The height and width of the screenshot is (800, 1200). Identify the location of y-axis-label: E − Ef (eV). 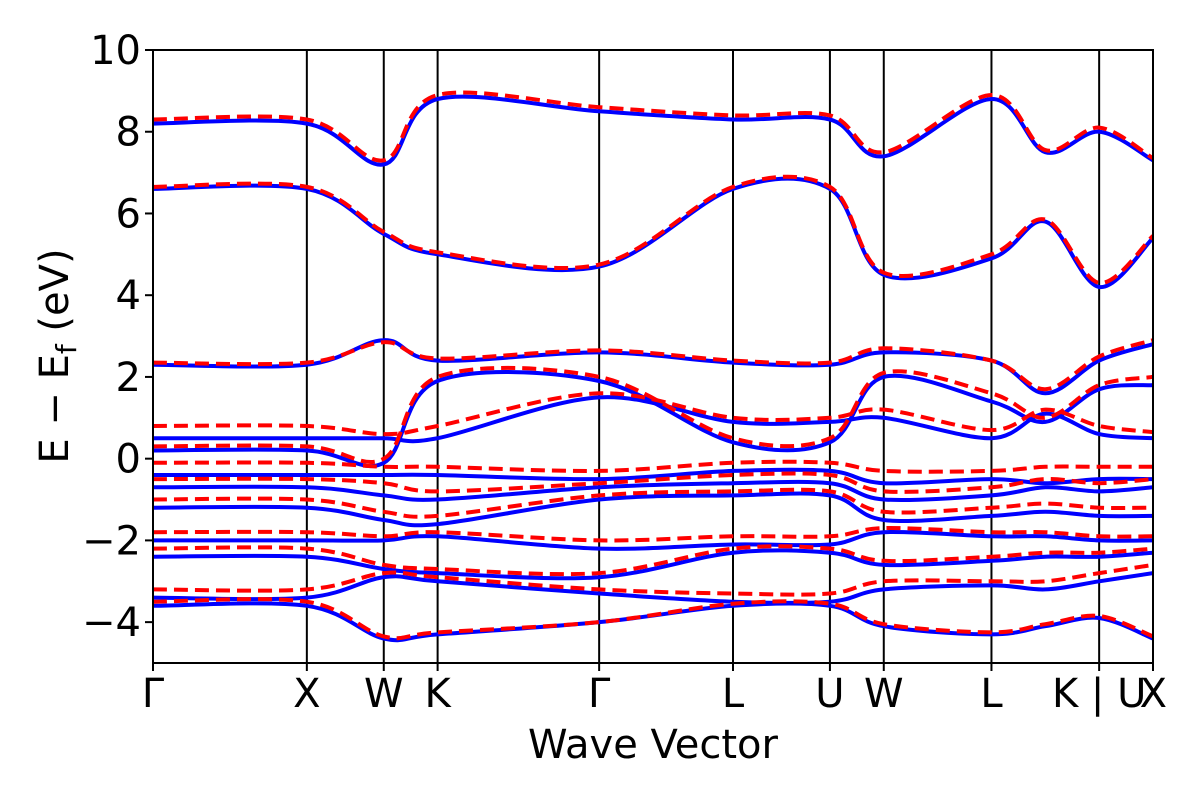
(57, 355).